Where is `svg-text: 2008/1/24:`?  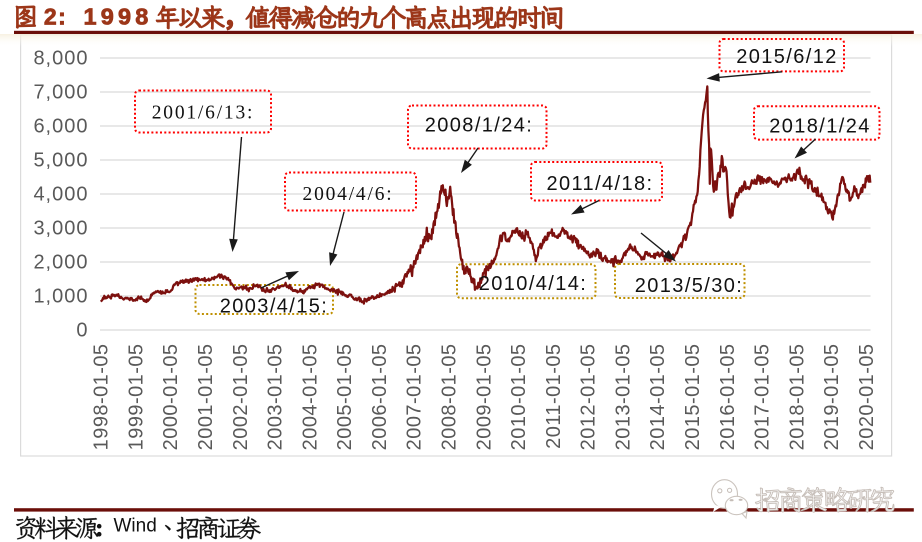
svg-text: 2008/1/24: is located at coordinates (479, 126).